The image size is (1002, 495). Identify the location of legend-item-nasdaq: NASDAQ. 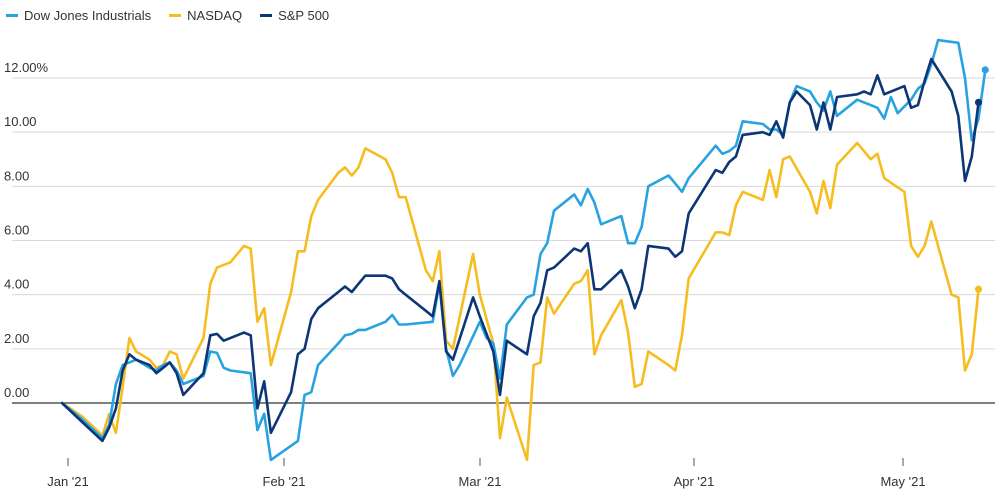
(205, 15).